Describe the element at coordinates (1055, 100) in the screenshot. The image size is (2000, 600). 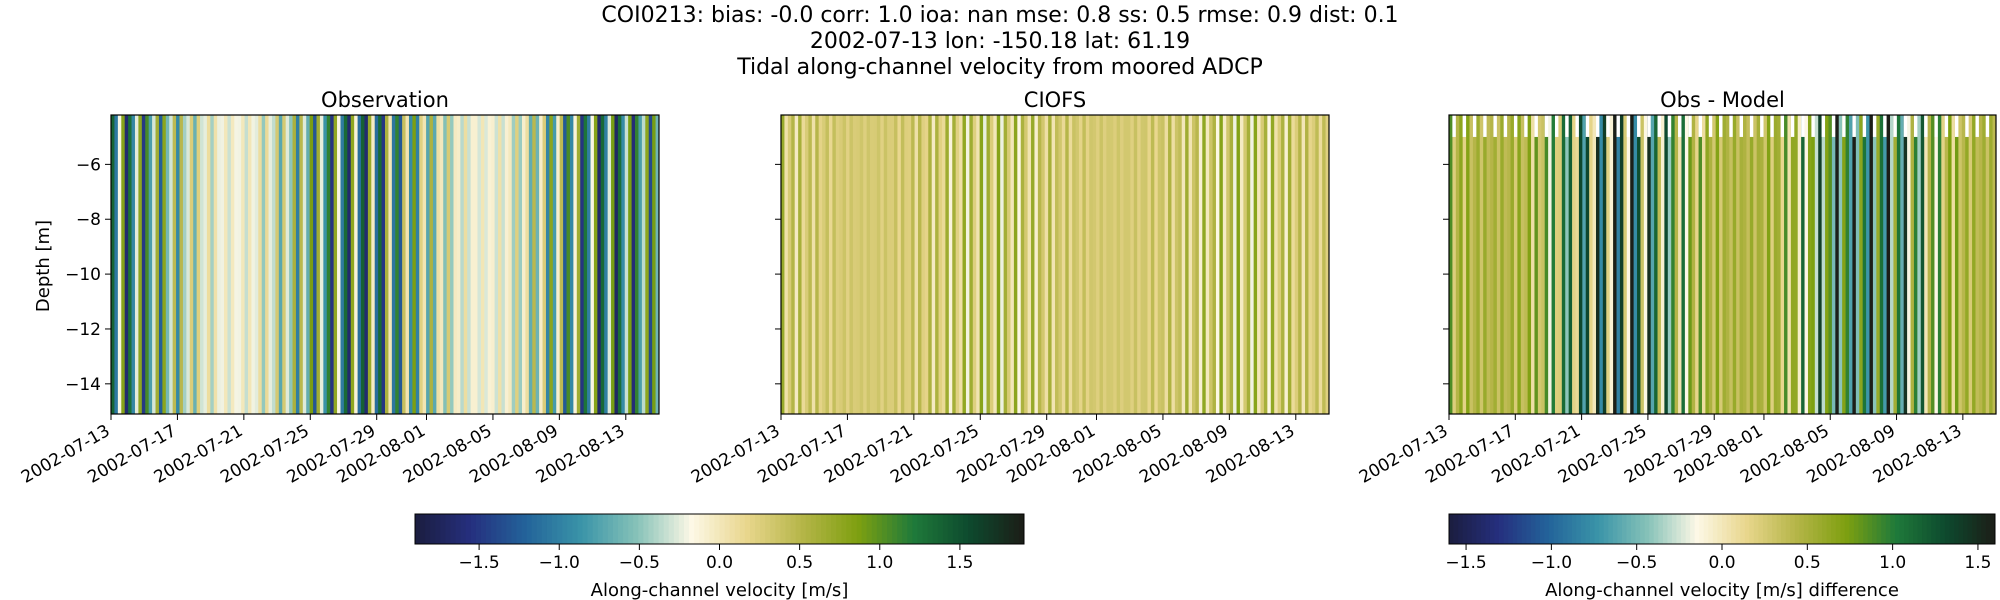
I see `panel-title: CIOFS` at that location.